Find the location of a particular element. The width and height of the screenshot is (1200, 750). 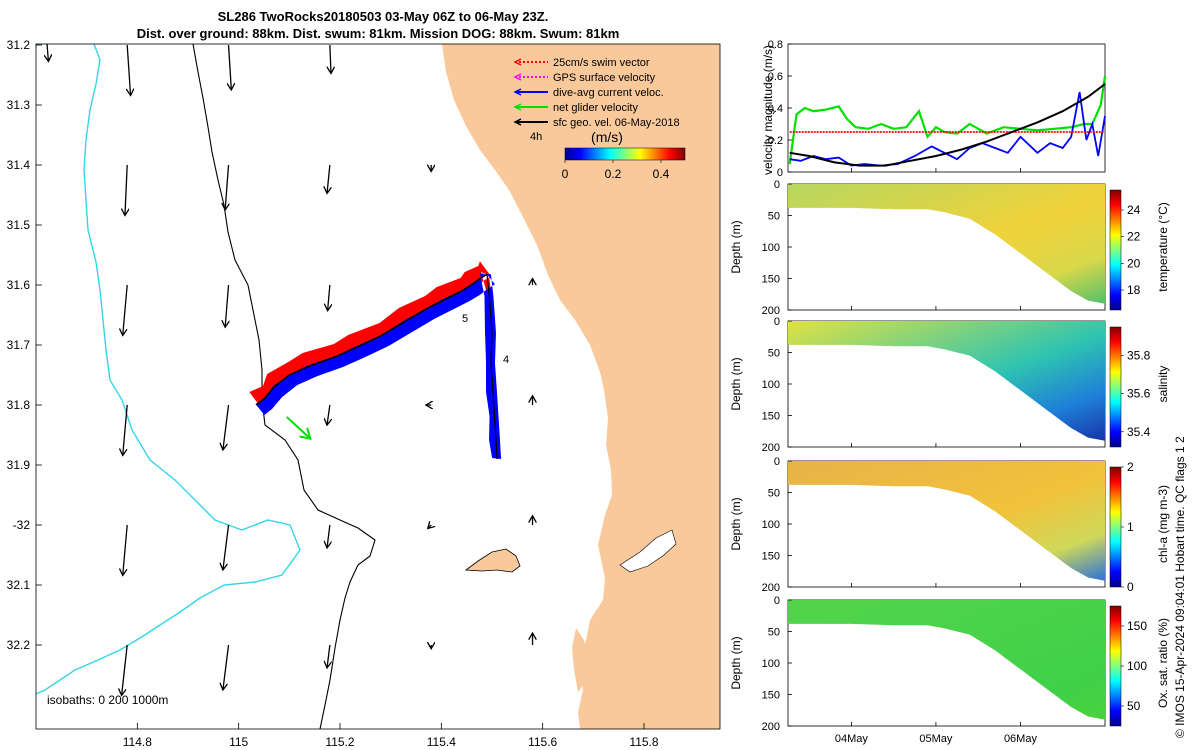

section-cb-label: 35.8 is located at coordinates (1139, 356).